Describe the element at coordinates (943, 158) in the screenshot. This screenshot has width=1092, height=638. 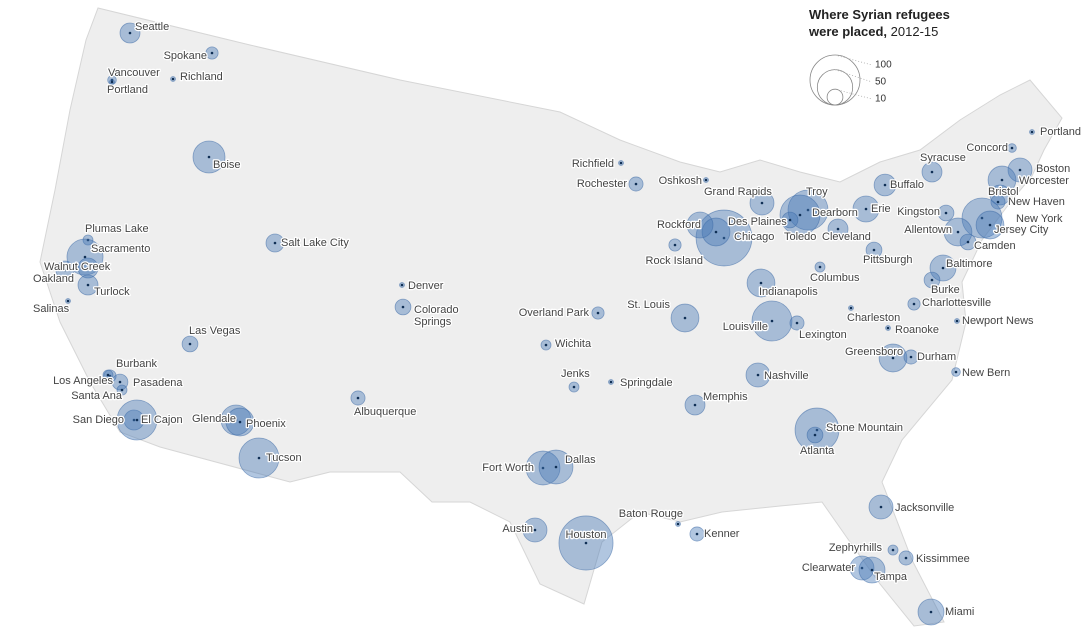
I see `city-label: Syracuse` at that location.